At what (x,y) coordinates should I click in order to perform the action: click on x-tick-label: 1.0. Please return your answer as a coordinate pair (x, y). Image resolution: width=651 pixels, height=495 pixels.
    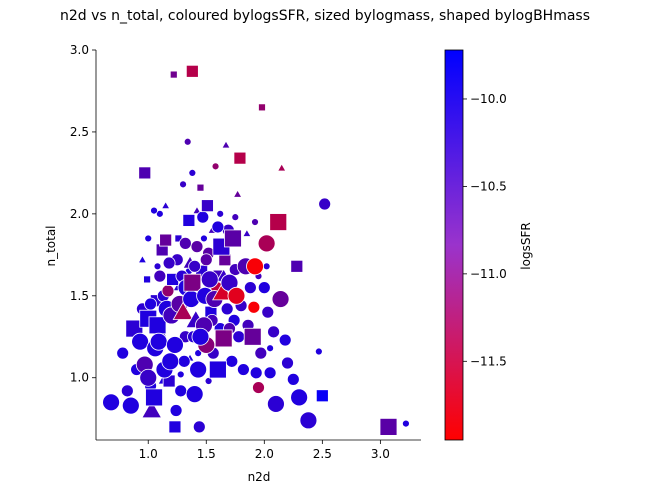
    Looking at the image, I should click on (148, 454).